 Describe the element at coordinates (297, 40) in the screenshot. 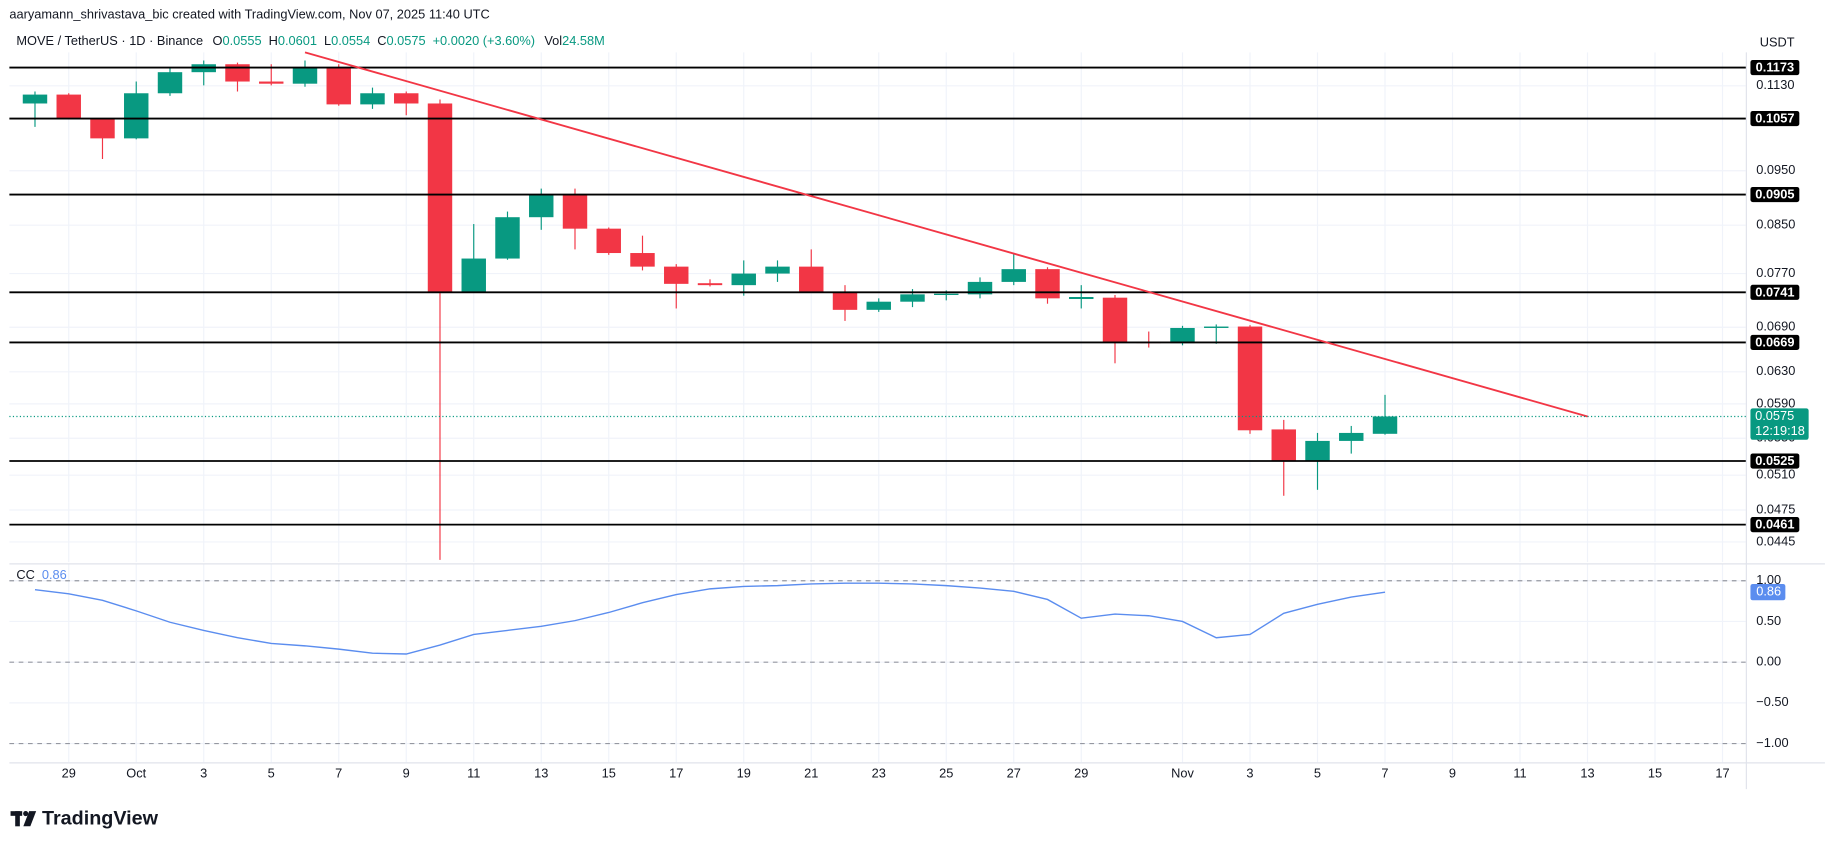

I see `high-value: 0.0601` at that location.